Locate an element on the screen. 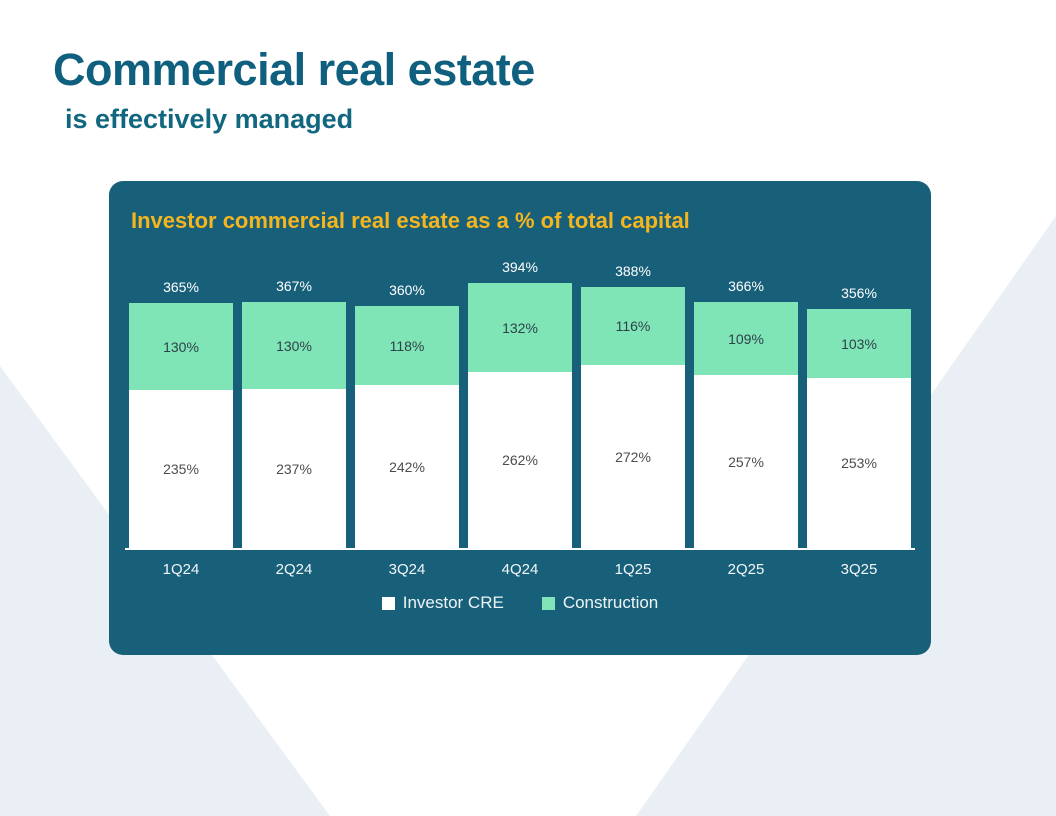 The image size is (1056, 816). investor-cre-segment: 235% is located at coordinates (181, 469).